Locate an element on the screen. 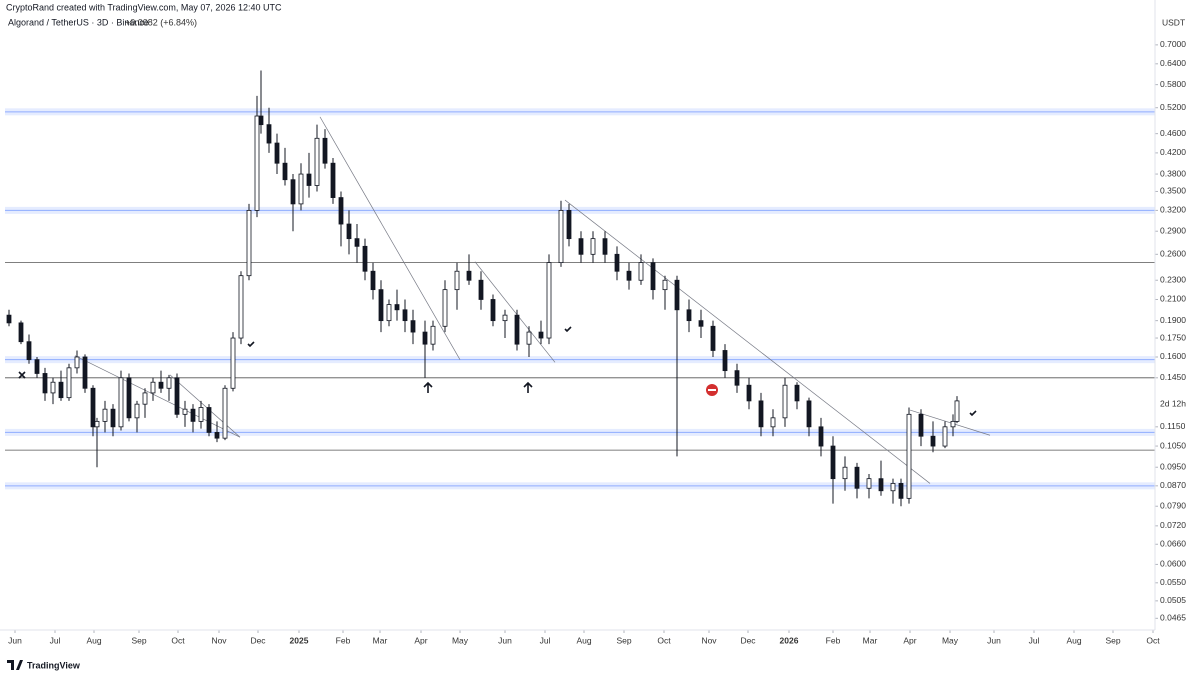 This screenshot has width=1200, height=683. y-tick-label: 0.2100 is located at coordinates (1173, 299).